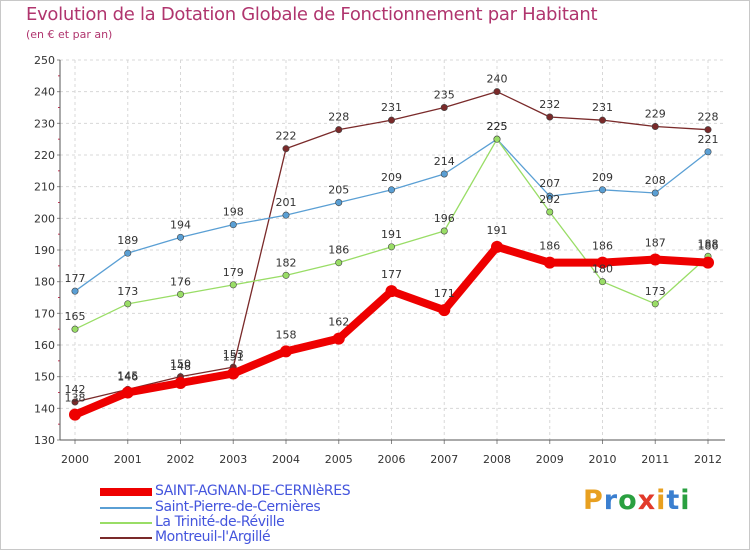 This screenshot has width=750, height=550. I want to click on y-tick-label: 190, so click(44, 250).